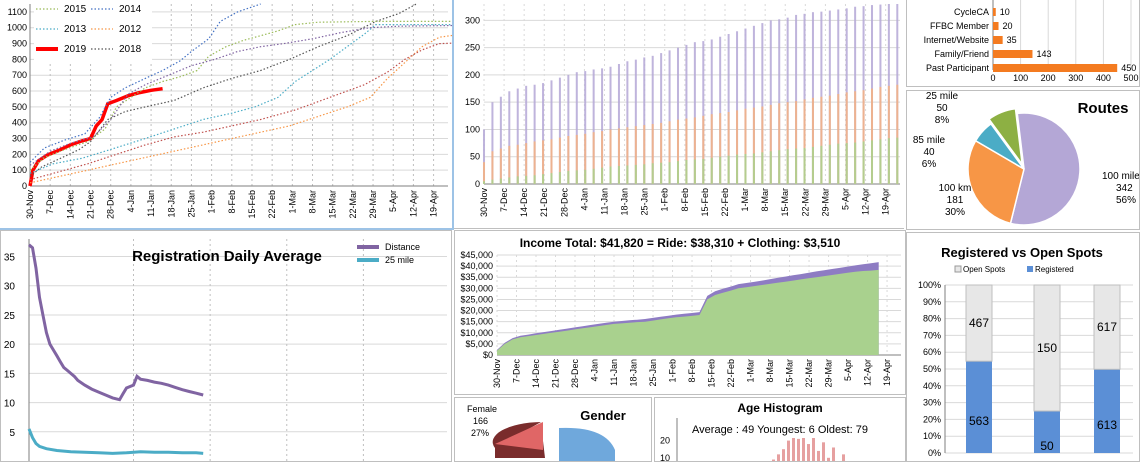  I want to click on data-label: 143, so click(1043, 54).